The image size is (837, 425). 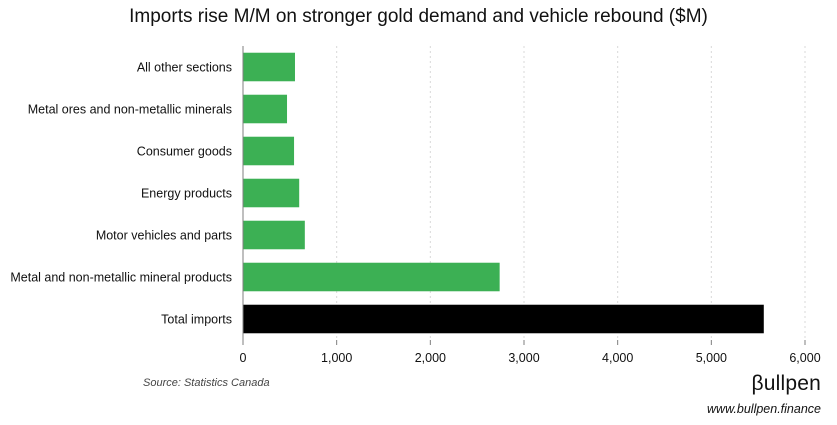 I want to click on x-tick-label: 5,000, so click(x=711, y=358).